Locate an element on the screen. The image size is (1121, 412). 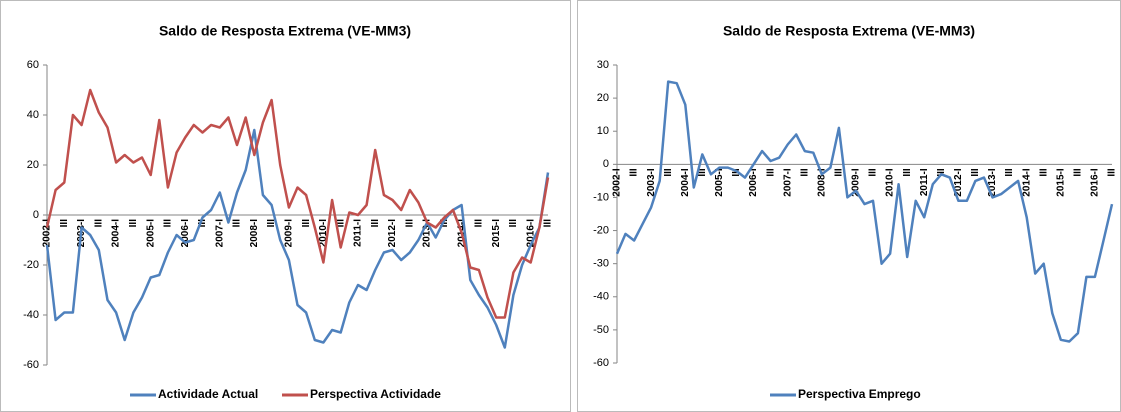
y-tick-label: 40 is located at coordinates (33, 115).